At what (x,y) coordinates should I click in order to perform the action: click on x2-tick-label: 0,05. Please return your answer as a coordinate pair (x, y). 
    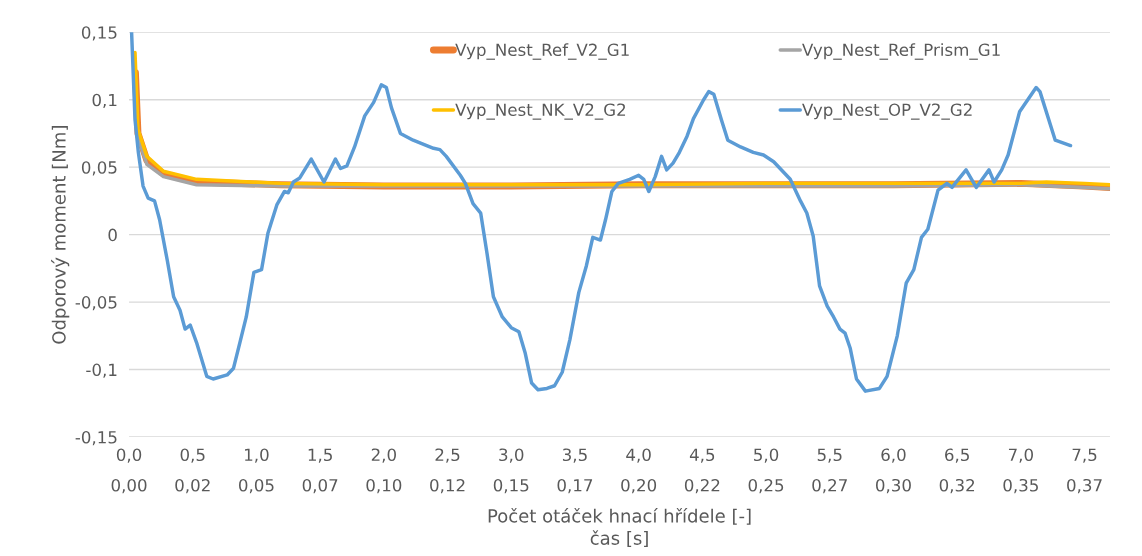
    Looking at the image, I should click on (256, 486).